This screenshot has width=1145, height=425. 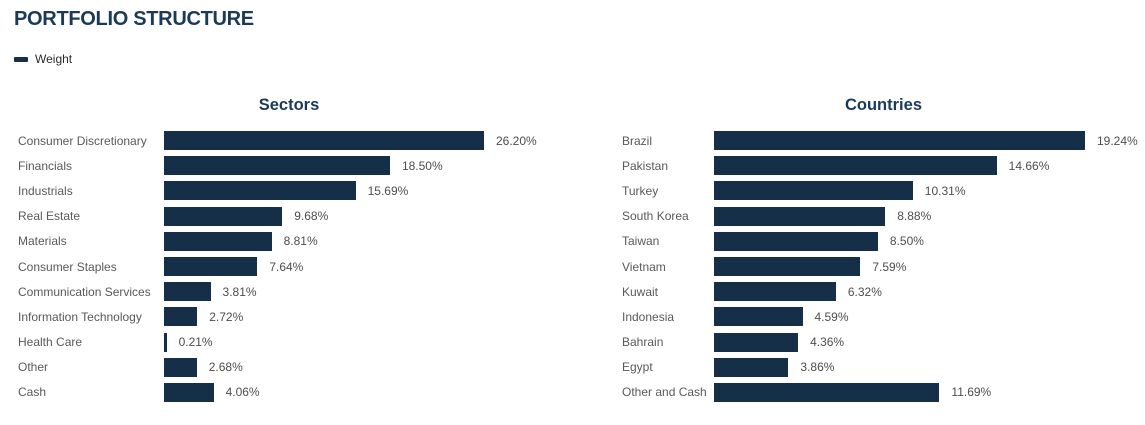 What do you see at coordinates (422, 165) in the screenshot?
I see `value-label: 18.50%` at bounding box center [422, 165].